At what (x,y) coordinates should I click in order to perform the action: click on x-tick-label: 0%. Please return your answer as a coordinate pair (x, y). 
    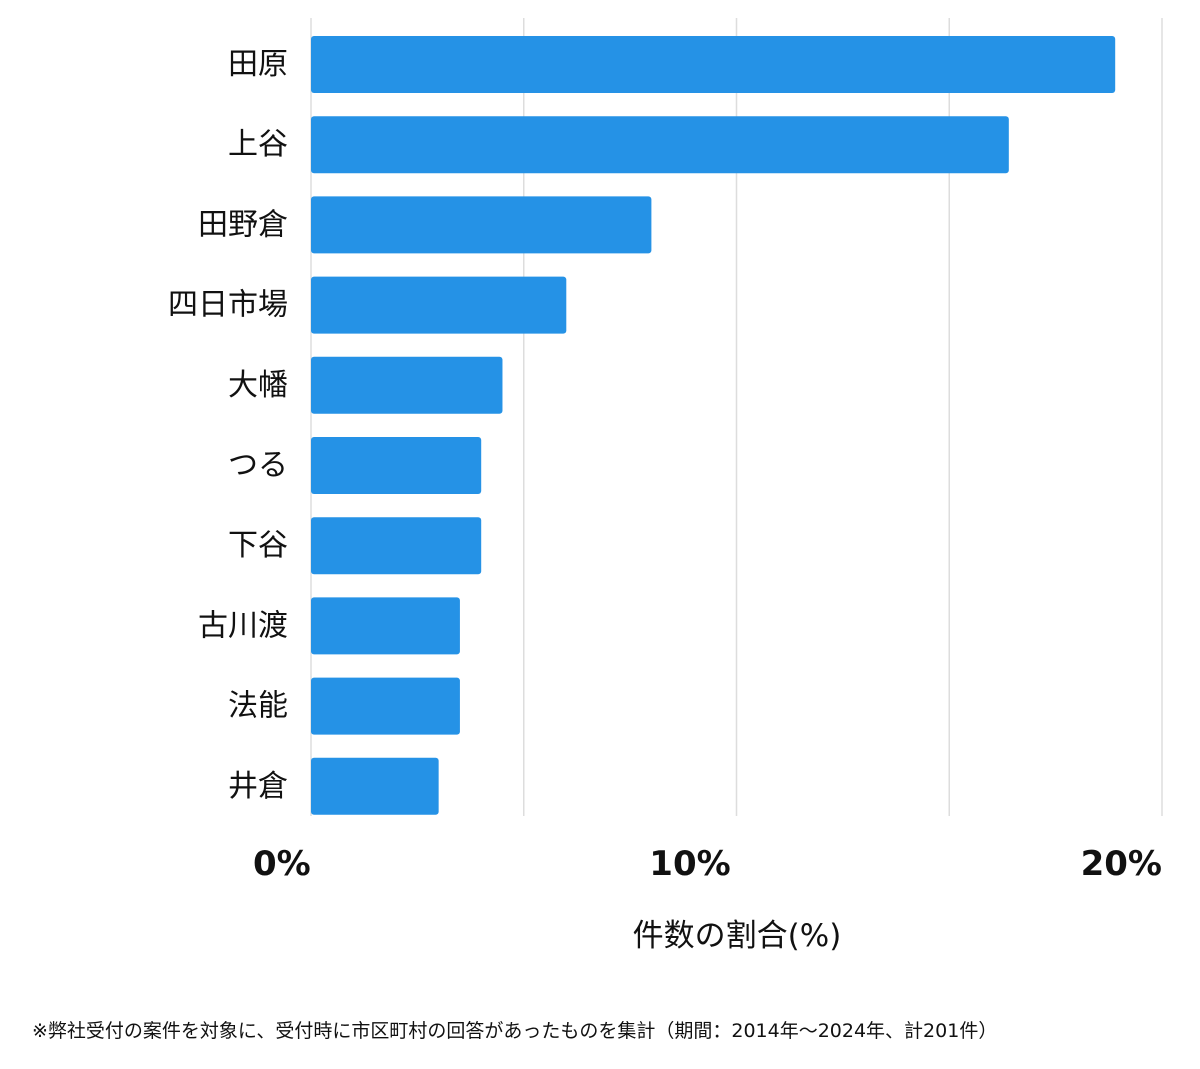
    Looking at the image, I should click on (282, 864).